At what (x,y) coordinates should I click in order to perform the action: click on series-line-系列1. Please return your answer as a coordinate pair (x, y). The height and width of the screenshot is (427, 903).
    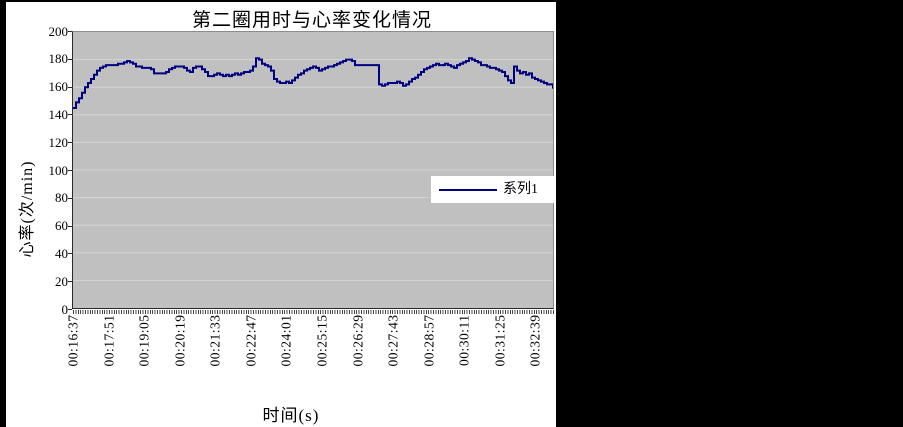
    Looking at the image, I should click on (313, 83).